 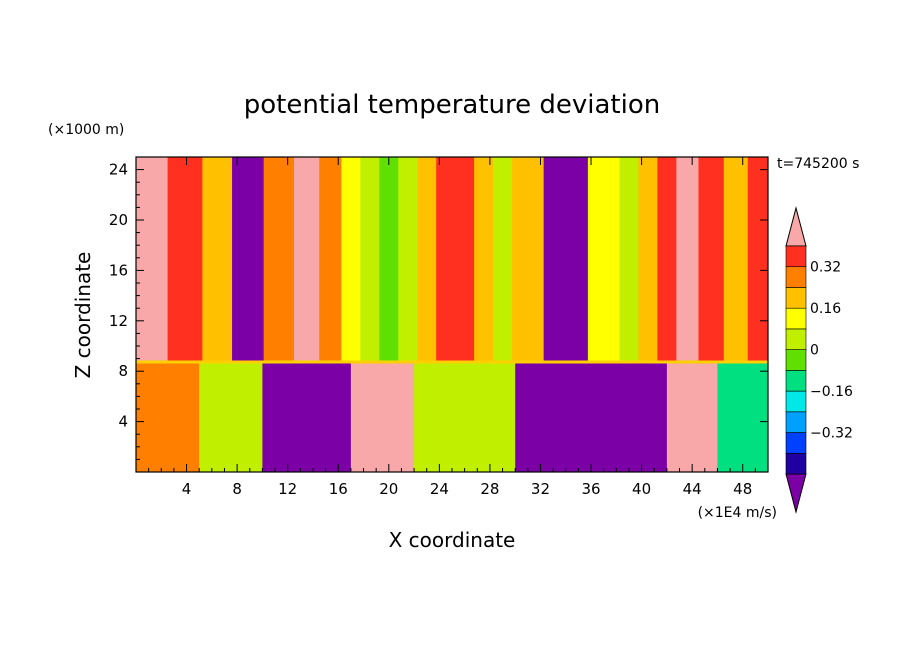 I want to click on y-tick-label: 12, so click(x=118, y=321).